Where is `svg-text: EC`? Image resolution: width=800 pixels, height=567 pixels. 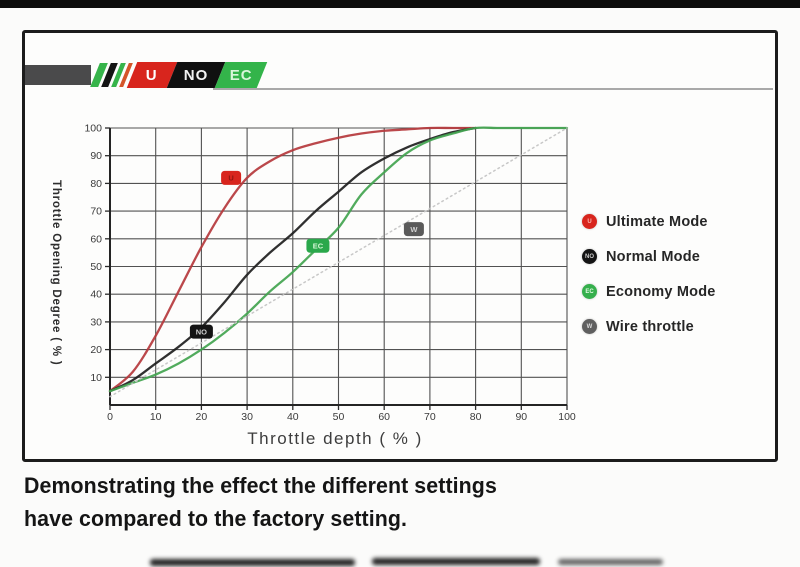 svg-text: EC is located at coordinates (318, 246).